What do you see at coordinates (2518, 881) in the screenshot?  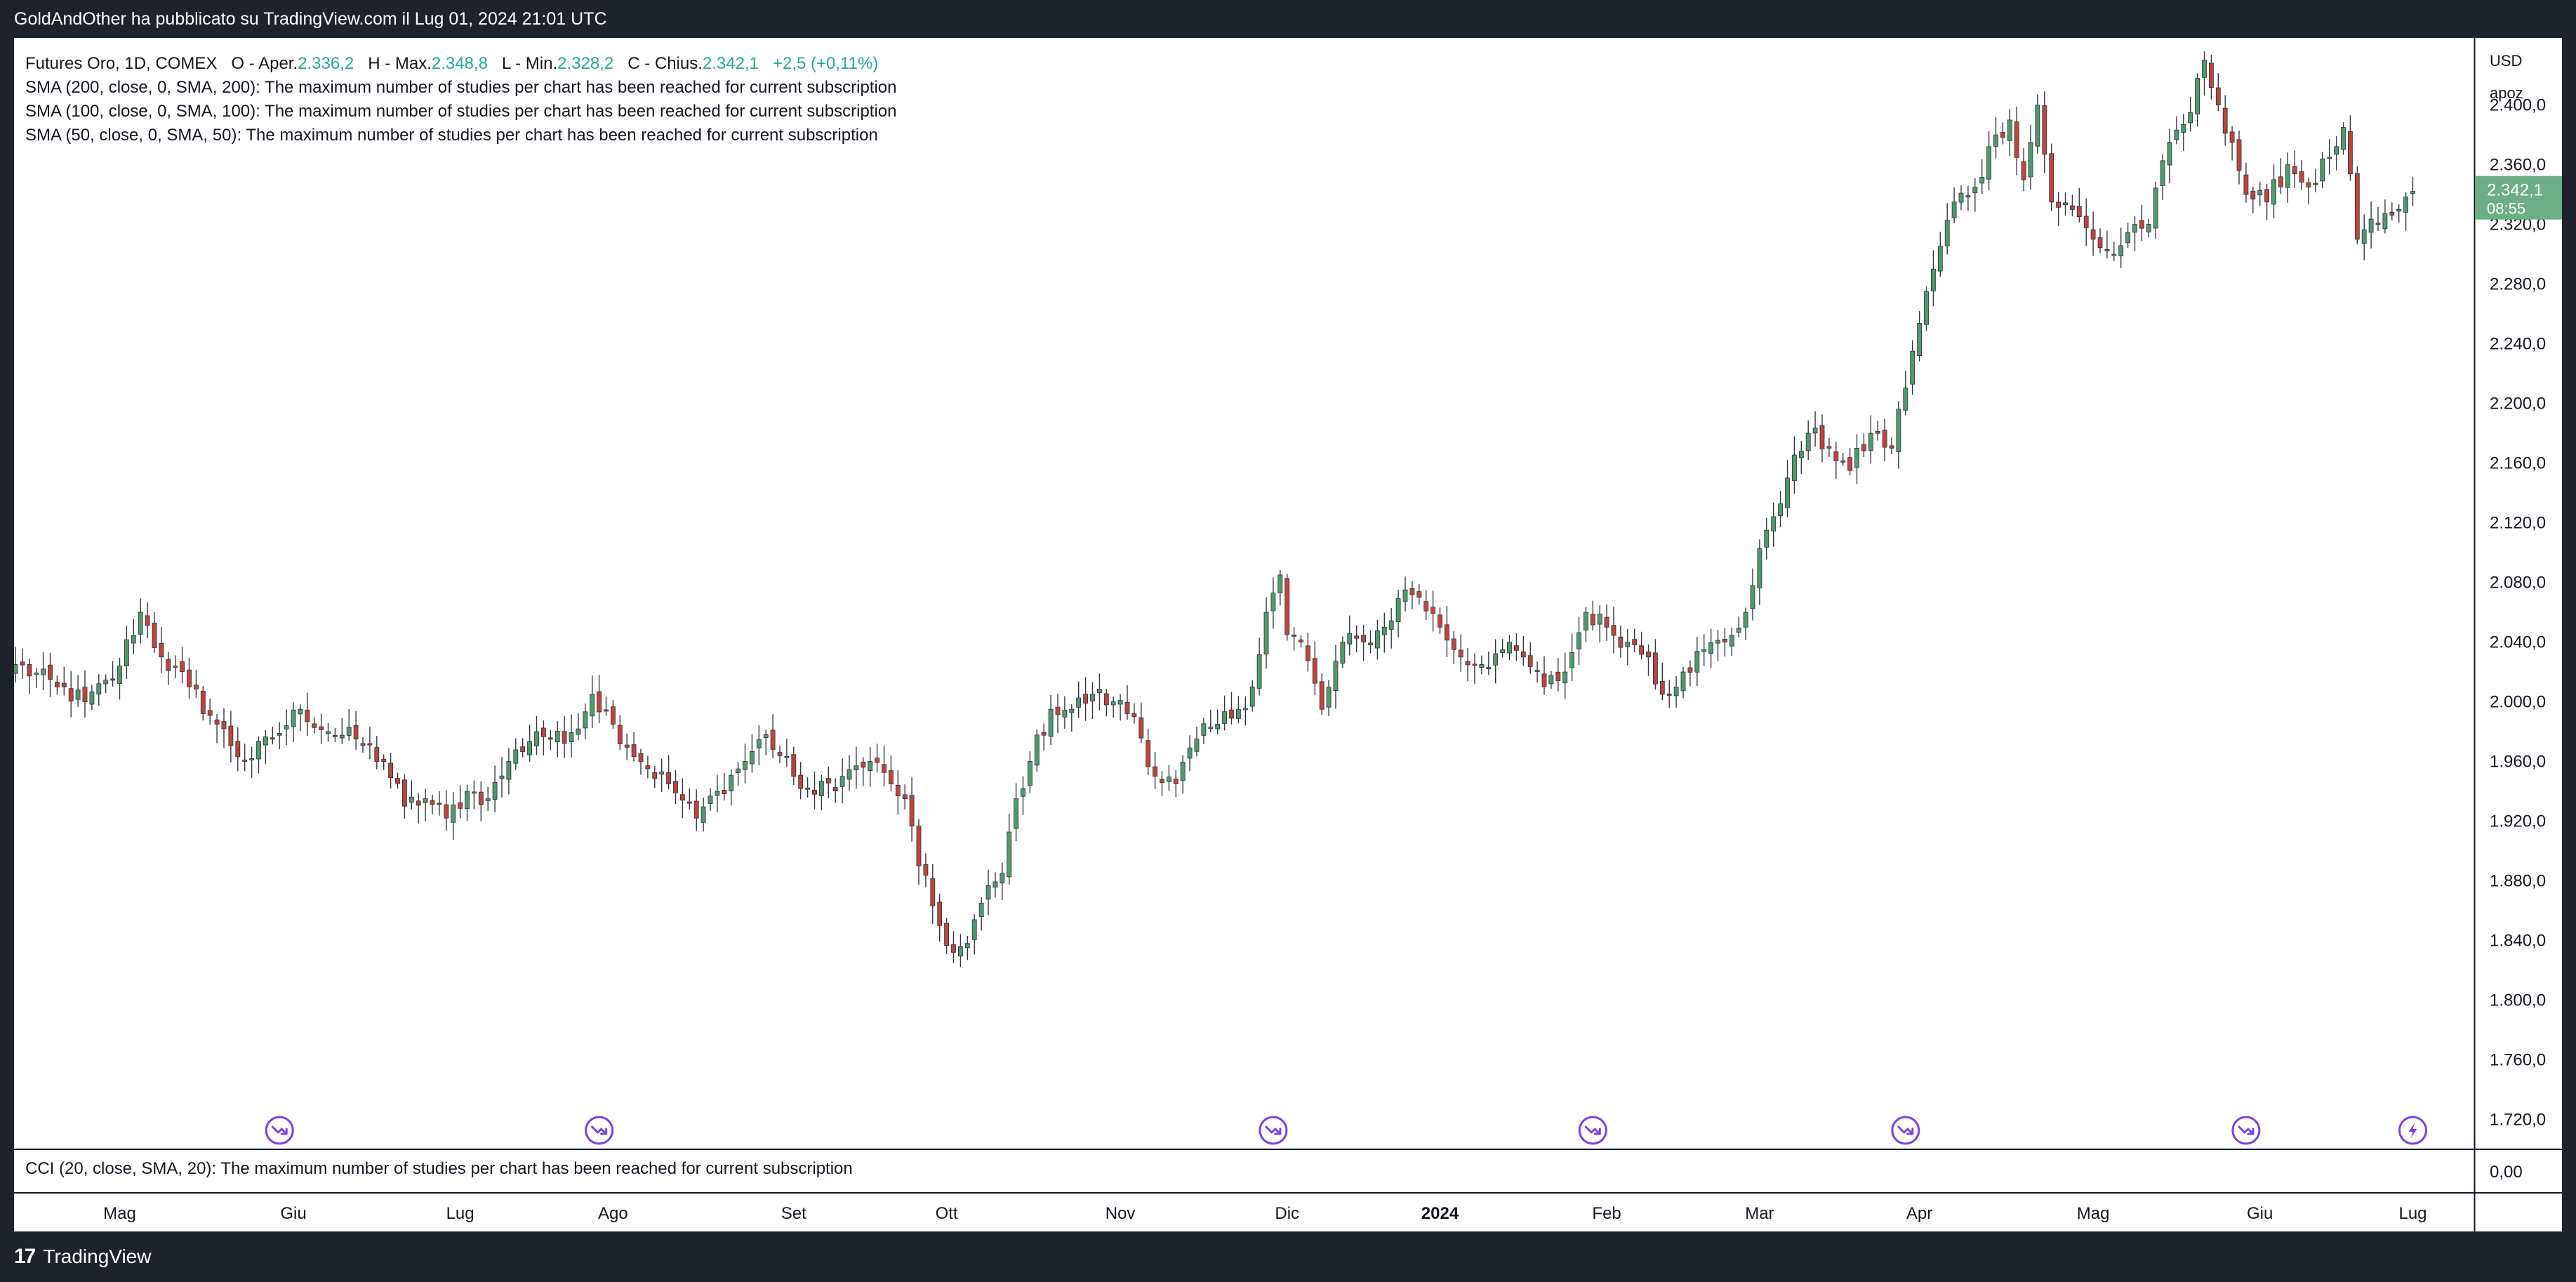 I see `price-tick-label: 1.880,0` at bounding box center [2518, 881].